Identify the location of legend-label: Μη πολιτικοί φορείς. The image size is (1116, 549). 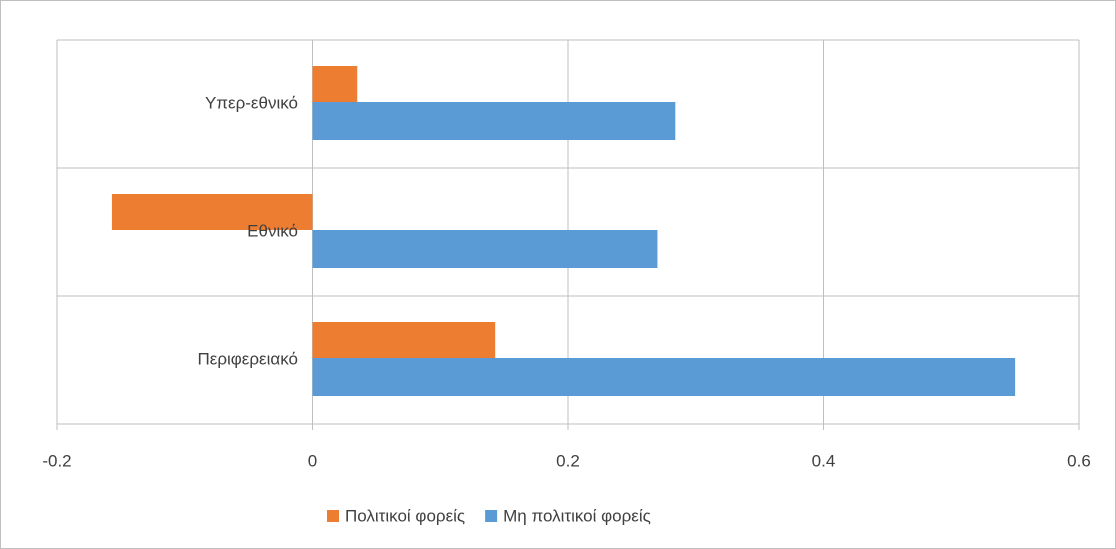
(577, 515).